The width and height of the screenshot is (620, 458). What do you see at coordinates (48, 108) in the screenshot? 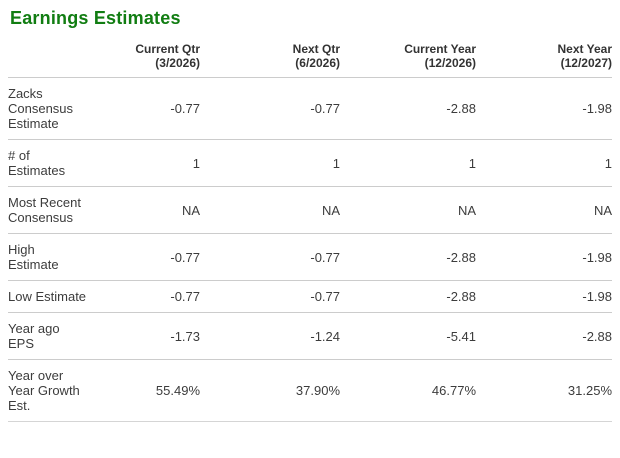
I see `row-label: Zacks Consensus Estimate` at bounding box center [48, 108].